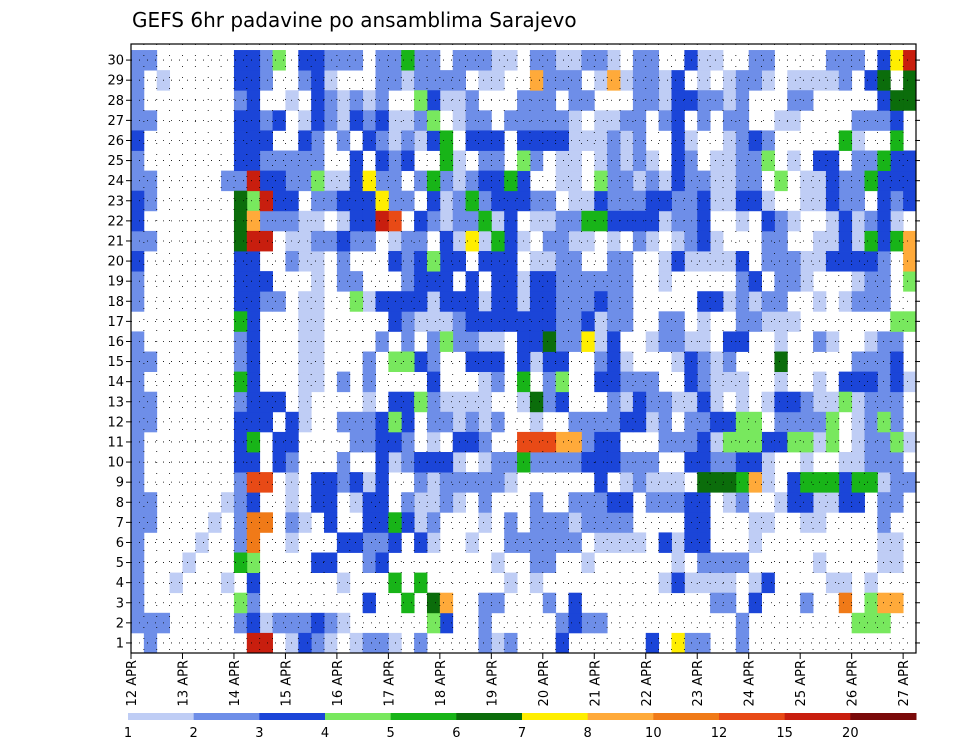 This screenshot has width=960, height=742. What do you see at coordinates (115, 121) in the screenshot?
I see `y-tick-label: 27` at bounding box center [115, 121].